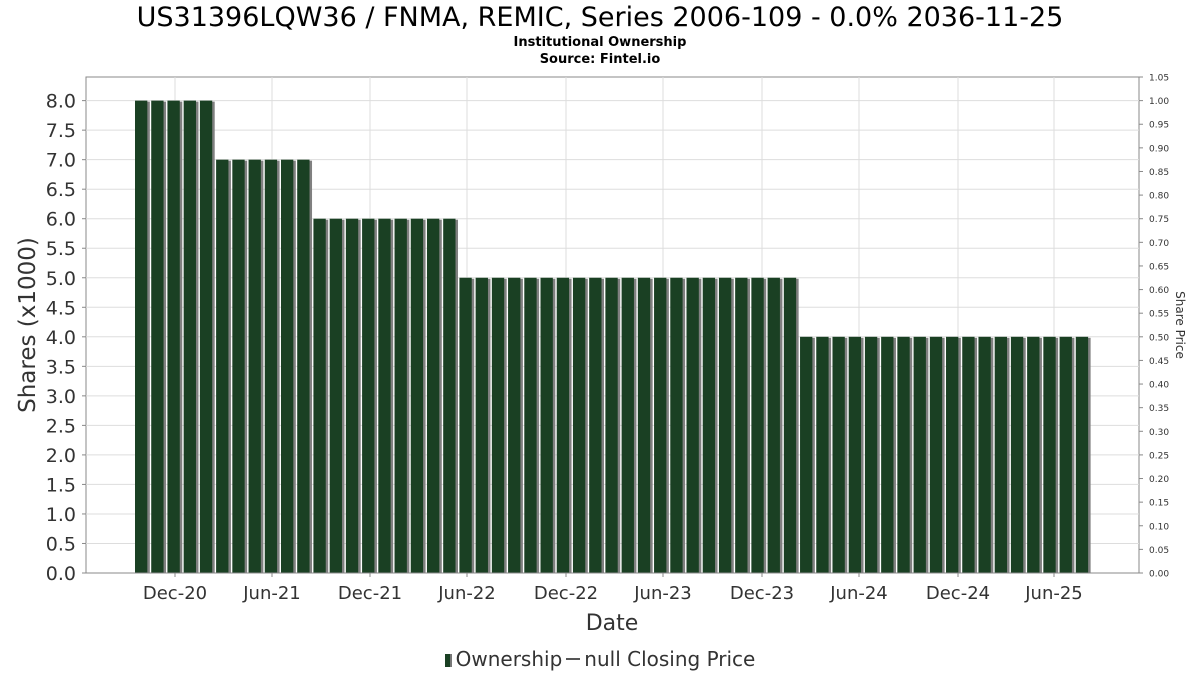  I want to click on y-tick-label: 1.0, so click(61, 515).